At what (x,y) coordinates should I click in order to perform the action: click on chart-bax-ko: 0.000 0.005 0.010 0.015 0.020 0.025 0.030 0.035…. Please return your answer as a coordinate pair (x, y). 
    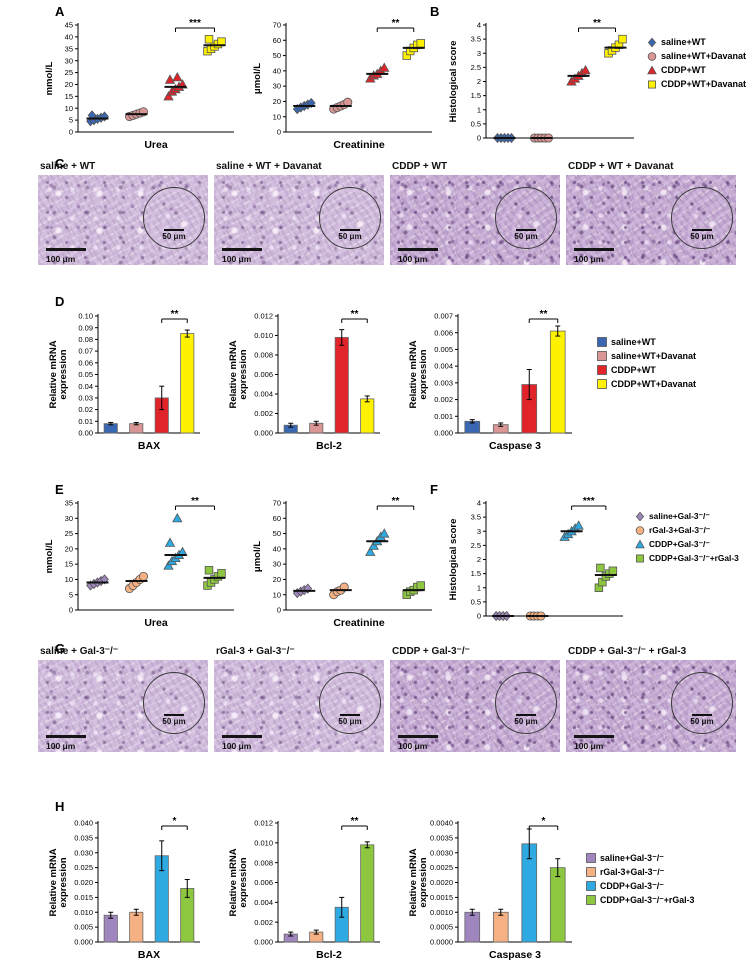
    Looking at the image, I should click on (124, 888).